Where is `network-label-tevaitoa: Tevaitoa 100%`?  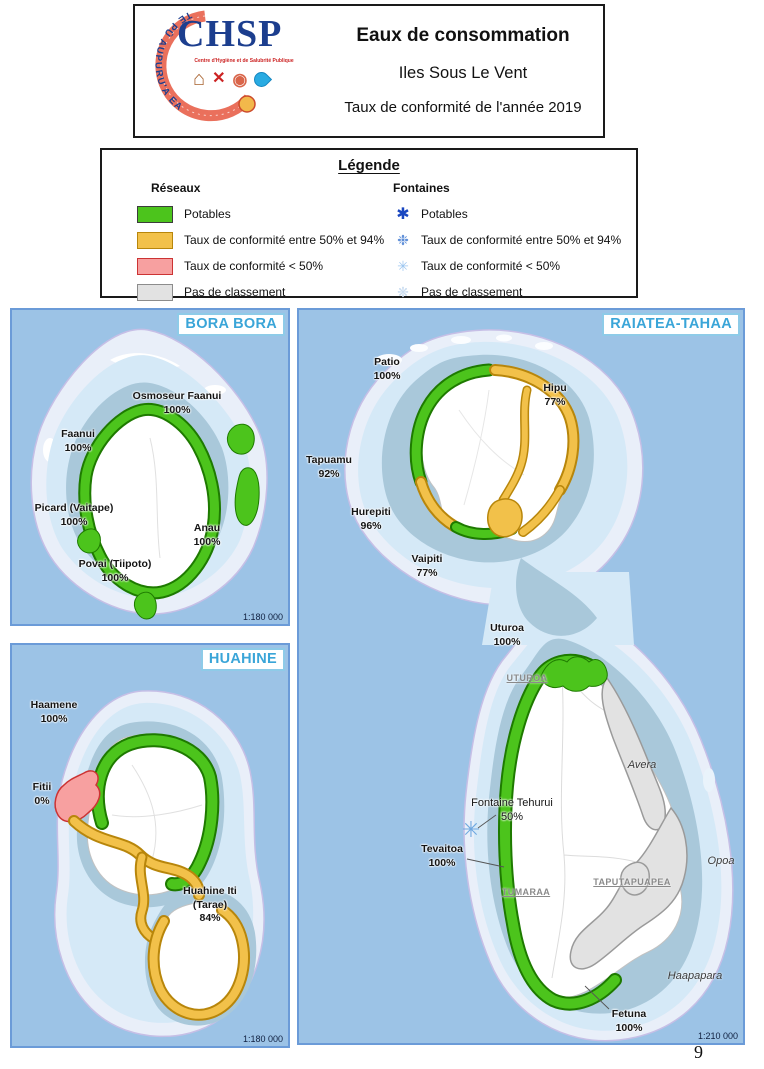
network-label-tevaitoa: Tevaitoa 100% is located at coordinates (442, 856).